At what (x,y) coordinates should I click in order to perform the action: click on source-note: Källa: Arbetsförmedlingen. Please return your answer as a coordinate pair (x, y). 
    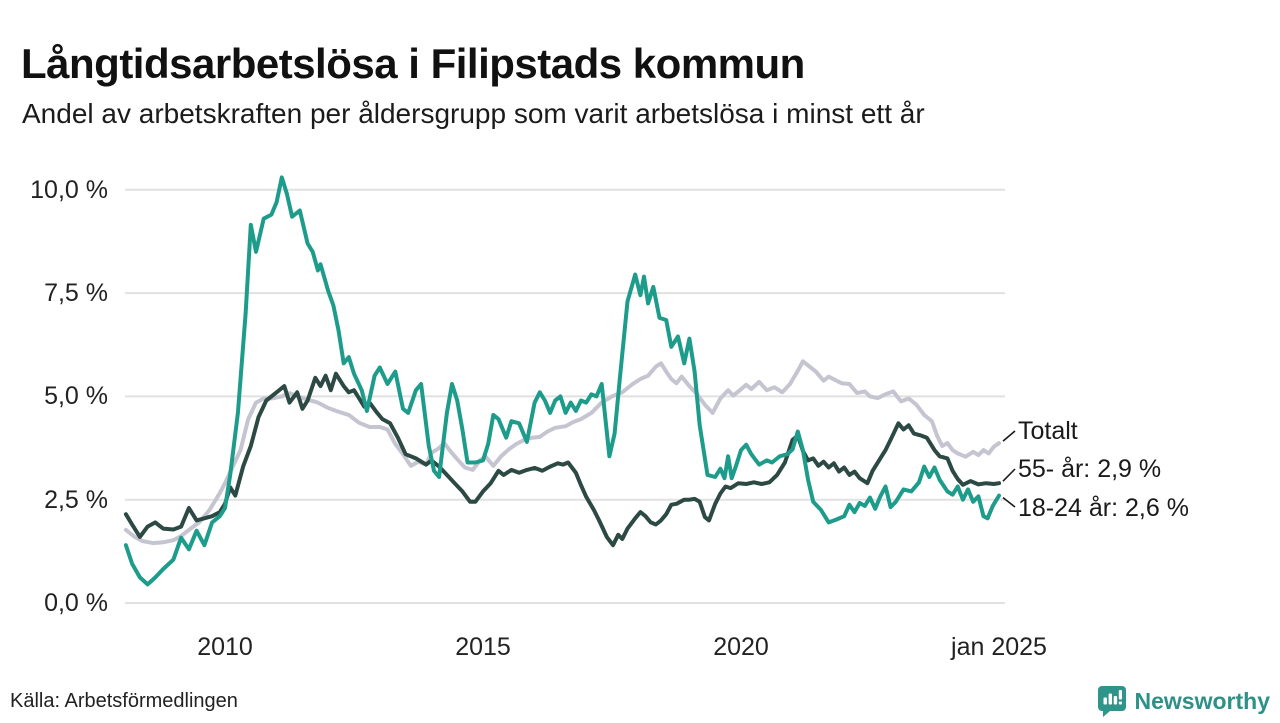
    Looking at the image, I should click on (124, 701).